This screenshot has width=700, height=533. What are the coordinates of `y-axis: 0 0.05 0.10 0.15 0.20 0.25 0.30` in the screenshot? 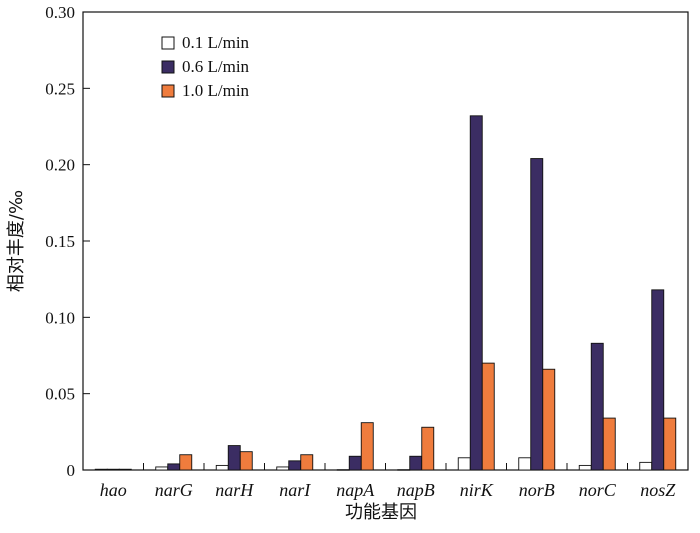 It's located at (67, 241).